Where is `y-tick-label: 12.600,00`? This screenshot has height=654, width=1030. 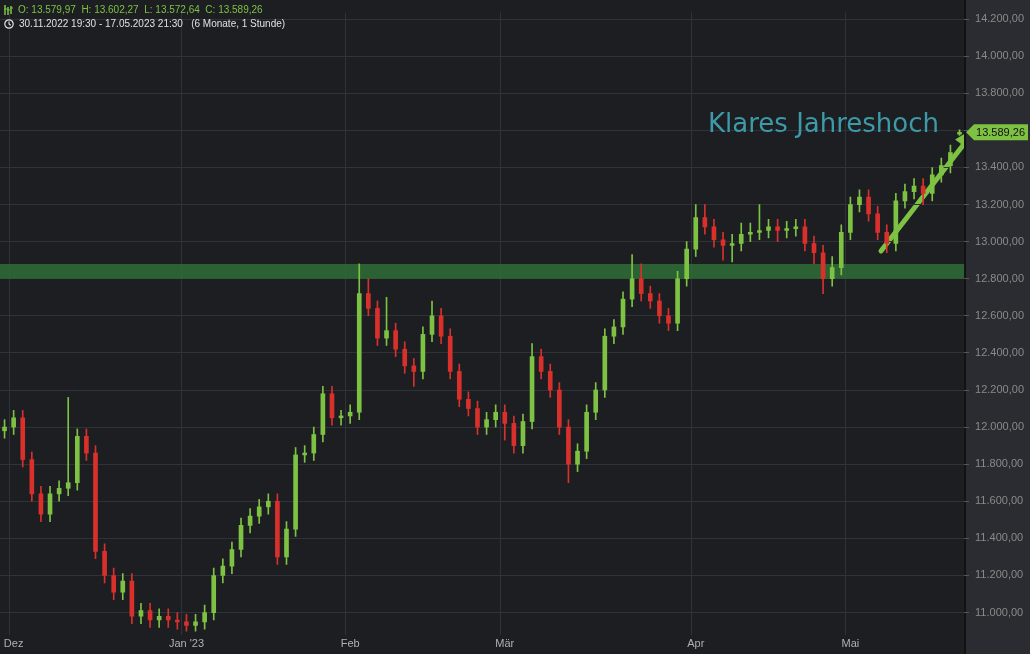
y-tick-label: 12.600,00 is located at coordinates (999, 314).